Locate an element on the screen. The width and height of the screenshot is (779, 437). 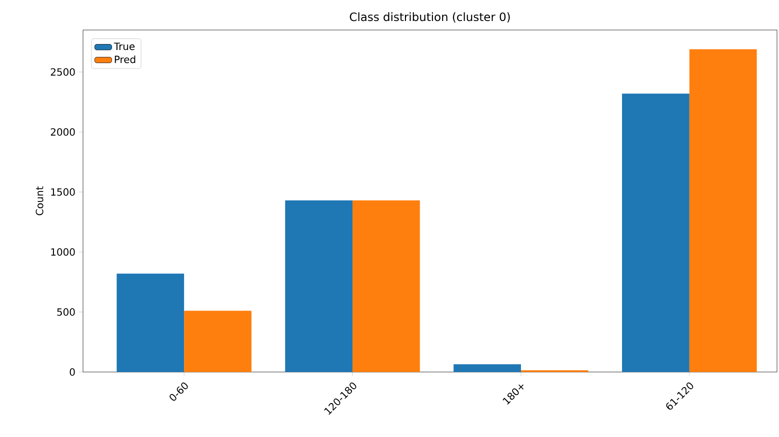
legend-label: True is located at coordinates (124, 46).